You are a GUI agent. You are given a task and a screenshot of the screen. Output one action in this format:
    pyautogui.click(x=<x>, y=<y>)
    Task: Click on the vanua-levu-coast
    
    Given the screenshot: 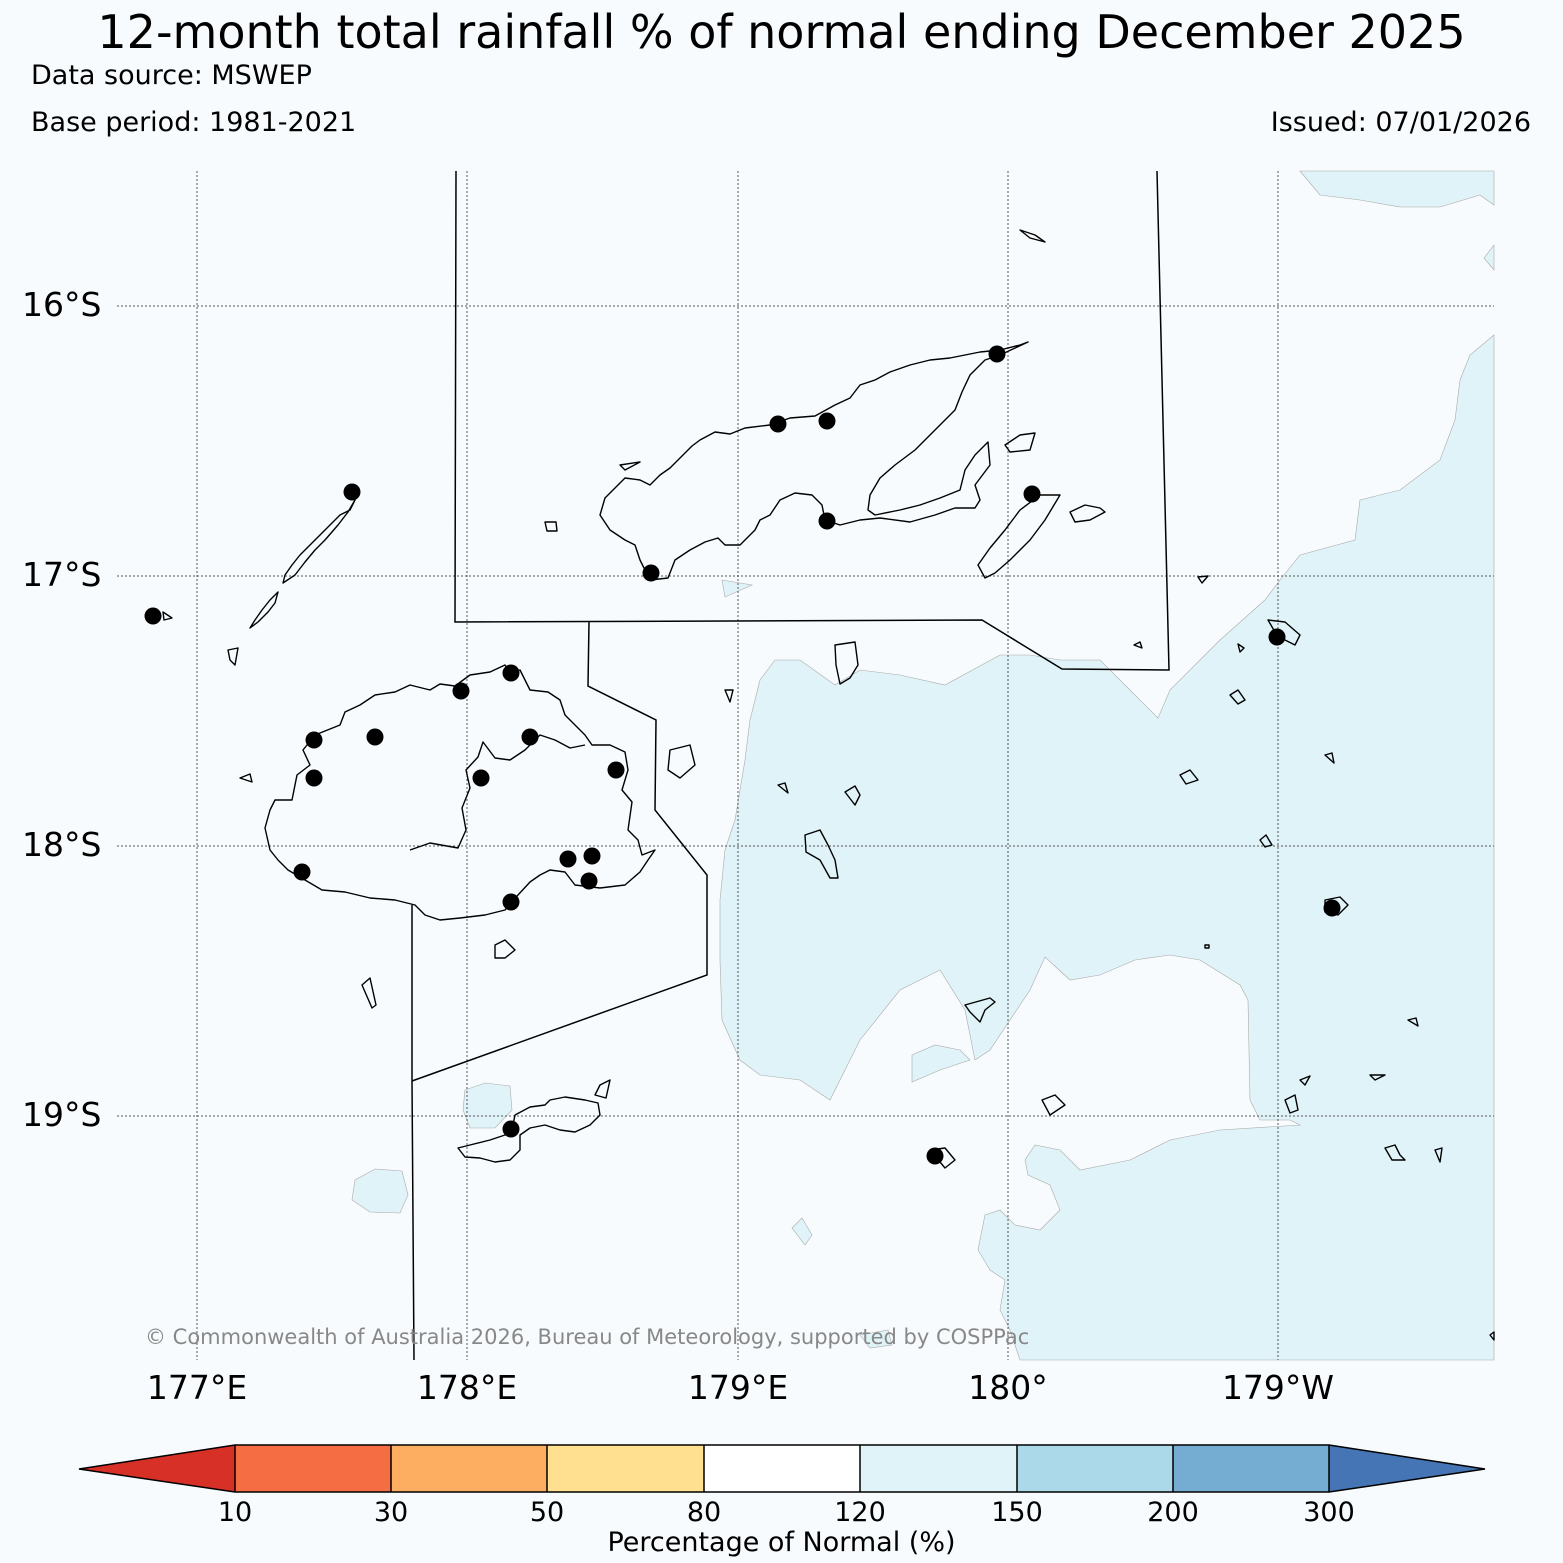 What is the action you would take?
    pyautogui.click(x=814, y=461)
    